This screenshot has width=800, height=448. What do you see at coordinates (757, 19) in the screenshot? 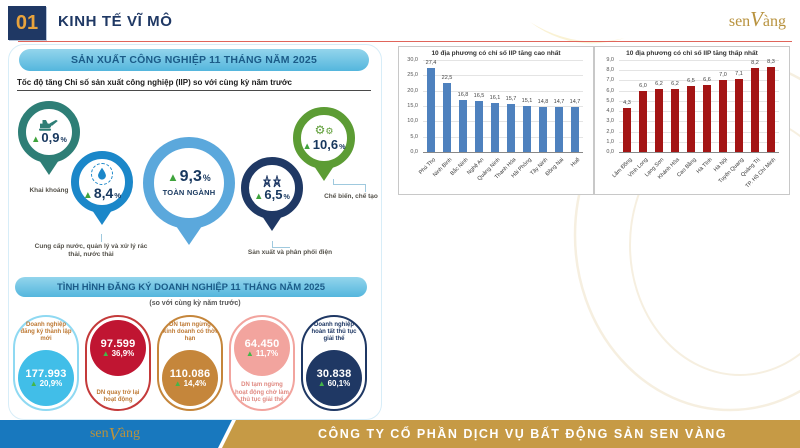
I see `senvang-logo: senVàng` at bounding box center [757, 19].